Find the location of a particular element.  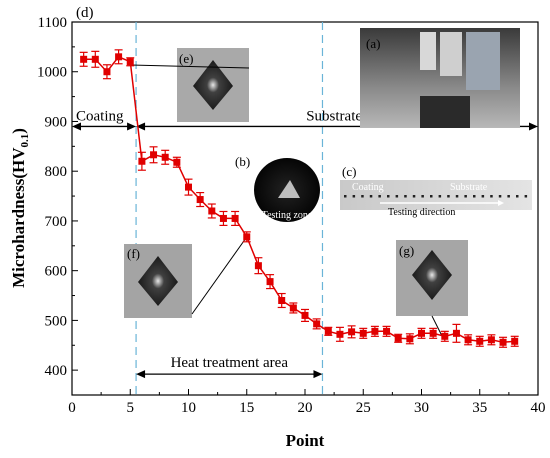

inset-g: (g) is located at coordinates (432, 278).